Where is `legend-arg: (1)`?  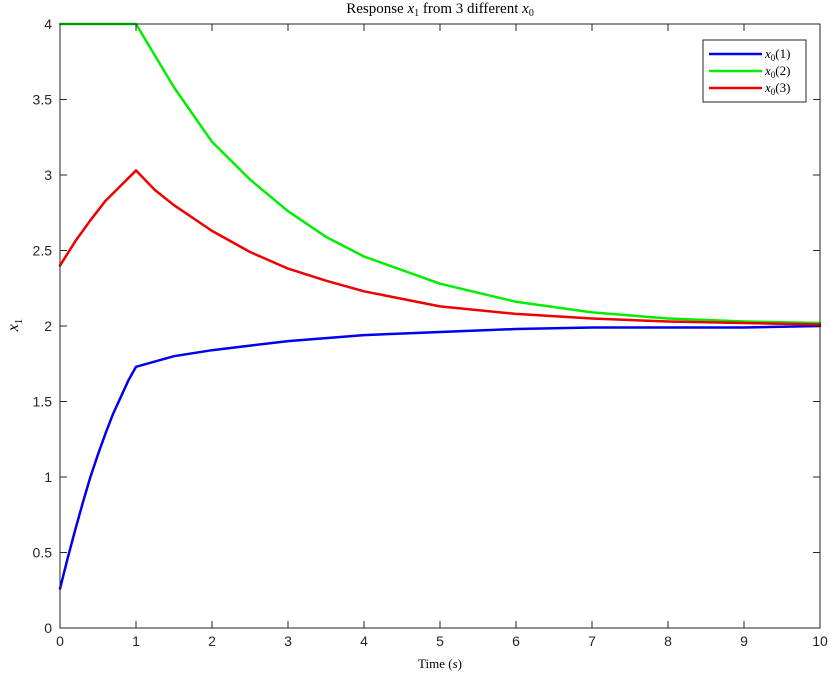 legend-arg: (1) is located at coordinates (782, 53).